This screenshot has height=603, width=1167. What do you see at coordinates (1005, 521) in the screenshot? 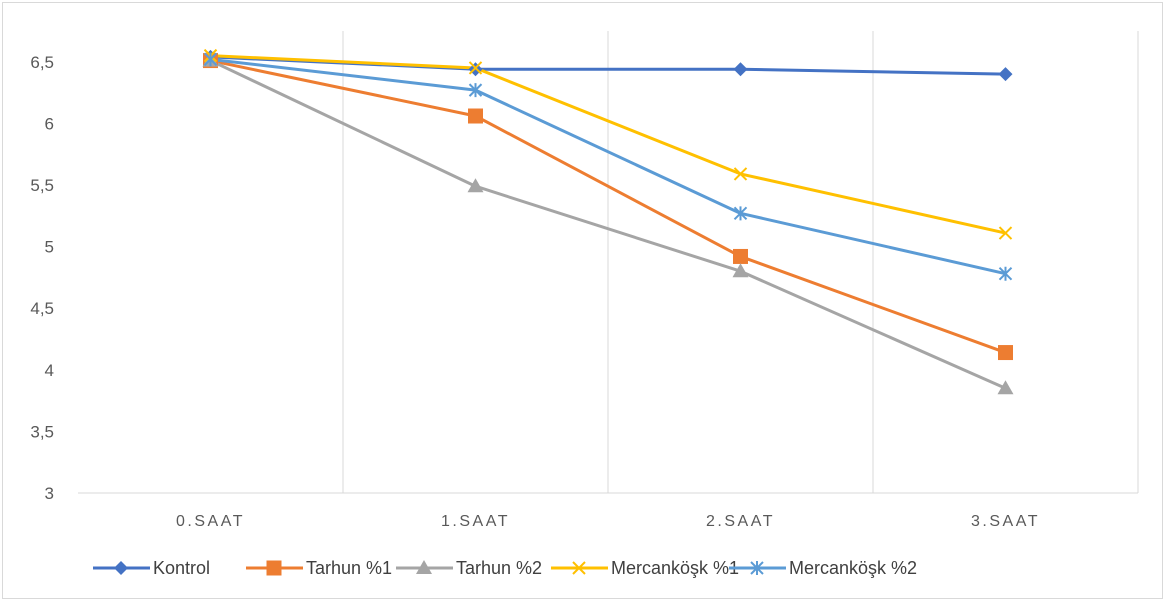
I see `x-tick-label: 3.SAAT` at bounding box center [1005, 521].